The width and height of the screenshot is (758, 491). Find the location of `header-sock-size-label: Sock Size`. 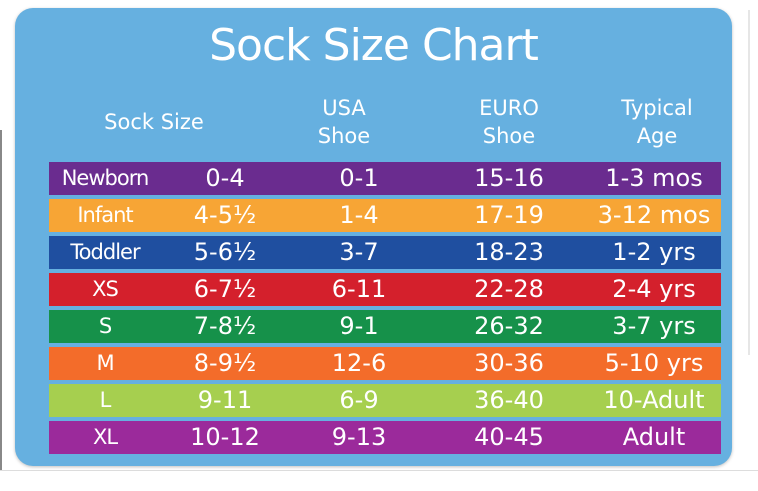

header-sock-size-label: Sock Size is located at coordinates (154, 121).